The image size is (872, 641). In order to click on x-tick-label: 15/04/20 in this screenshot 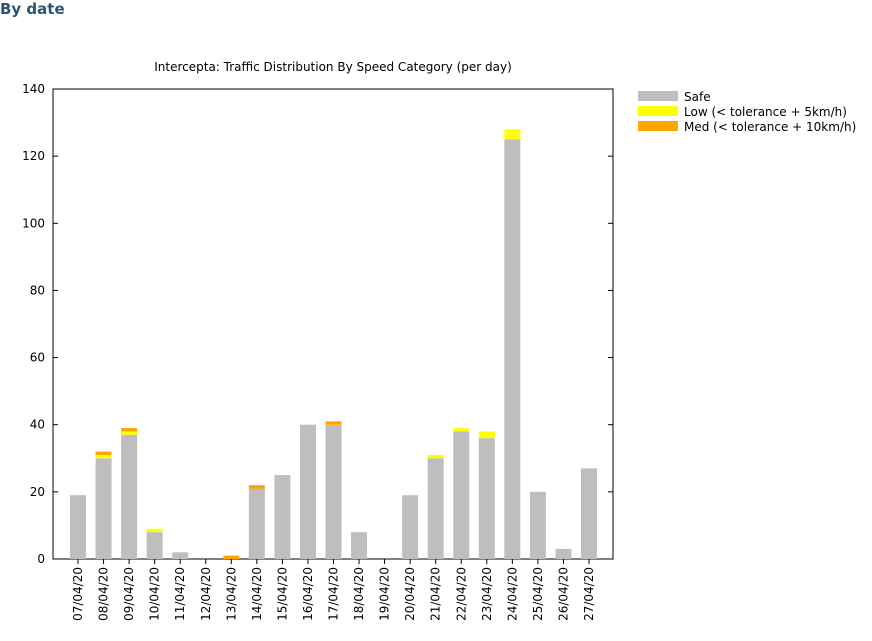, I will do `click(282, 594)`.